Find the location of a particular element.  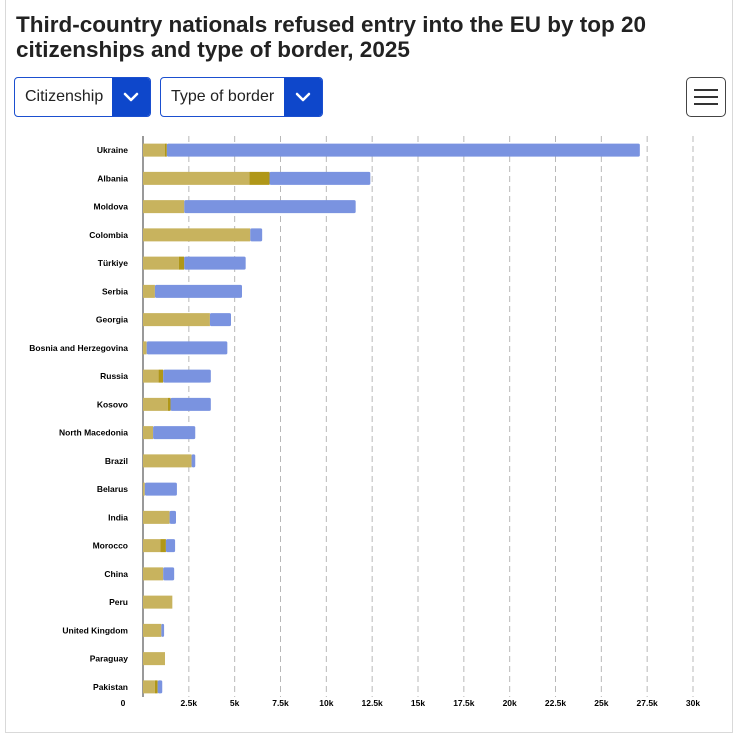

category-label: Serbia is located at coordinates (115, 291).